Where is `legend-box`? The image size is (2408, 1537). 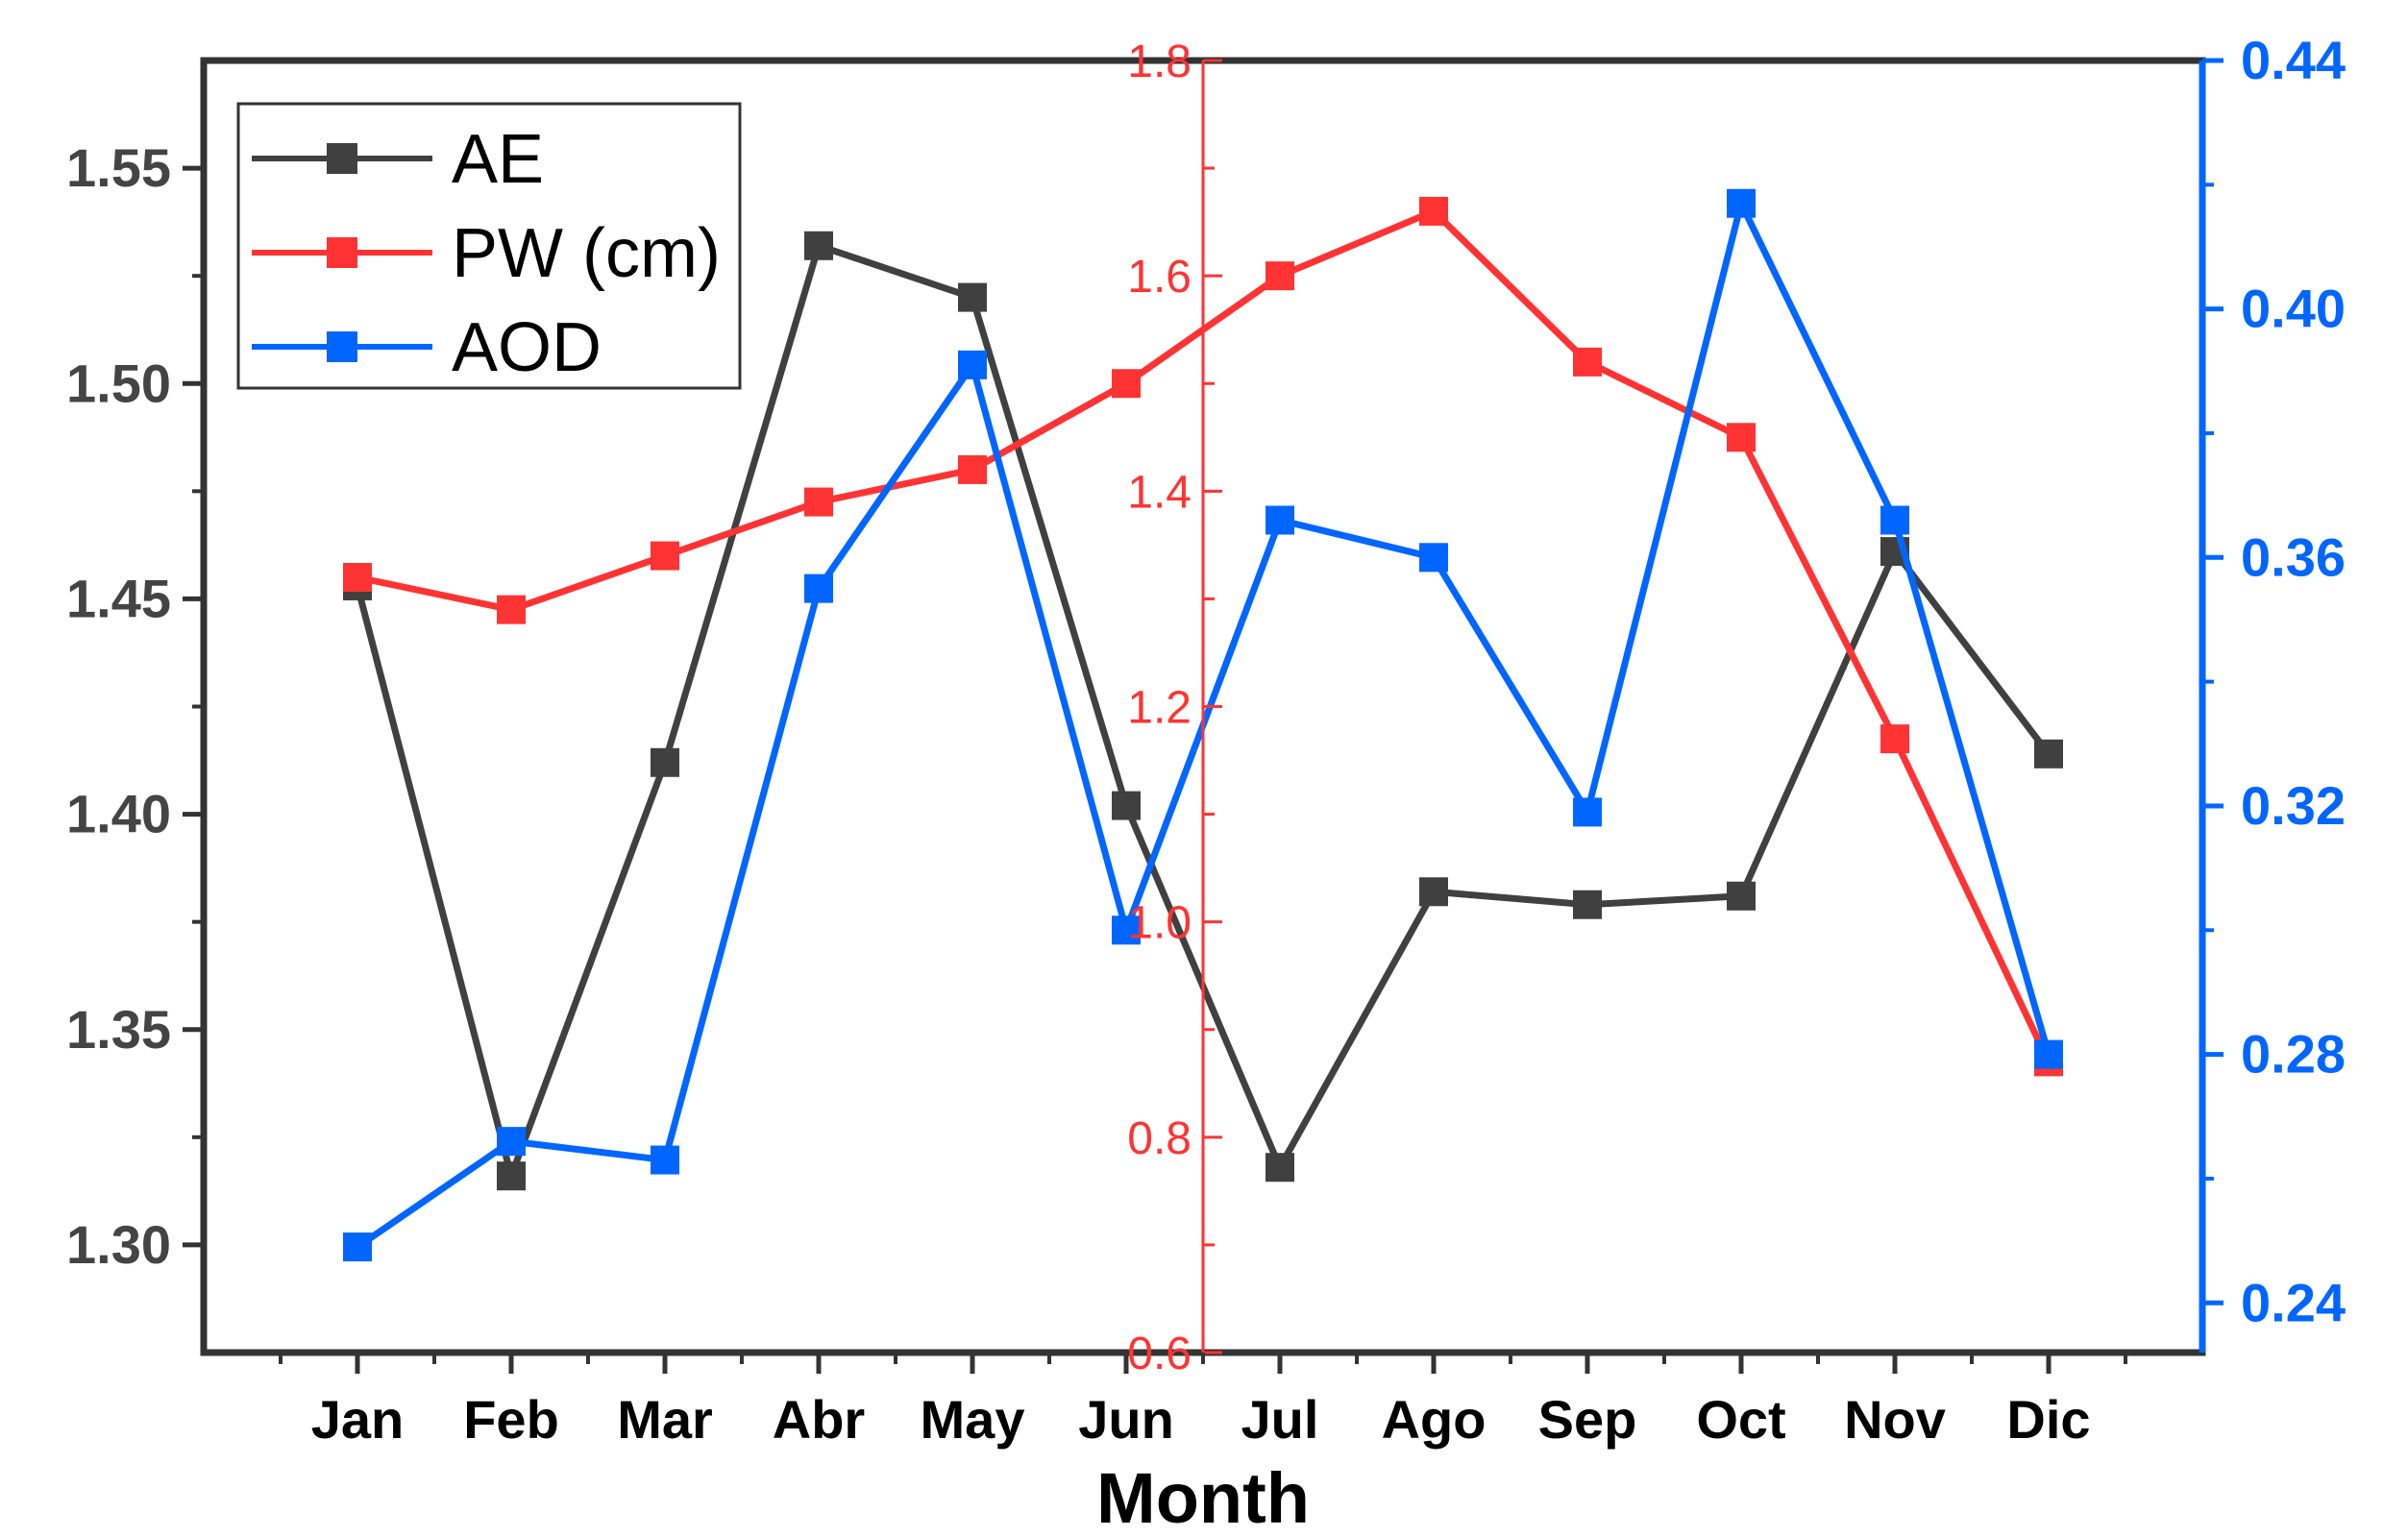
legend-box is located at coordinates (489, 246).